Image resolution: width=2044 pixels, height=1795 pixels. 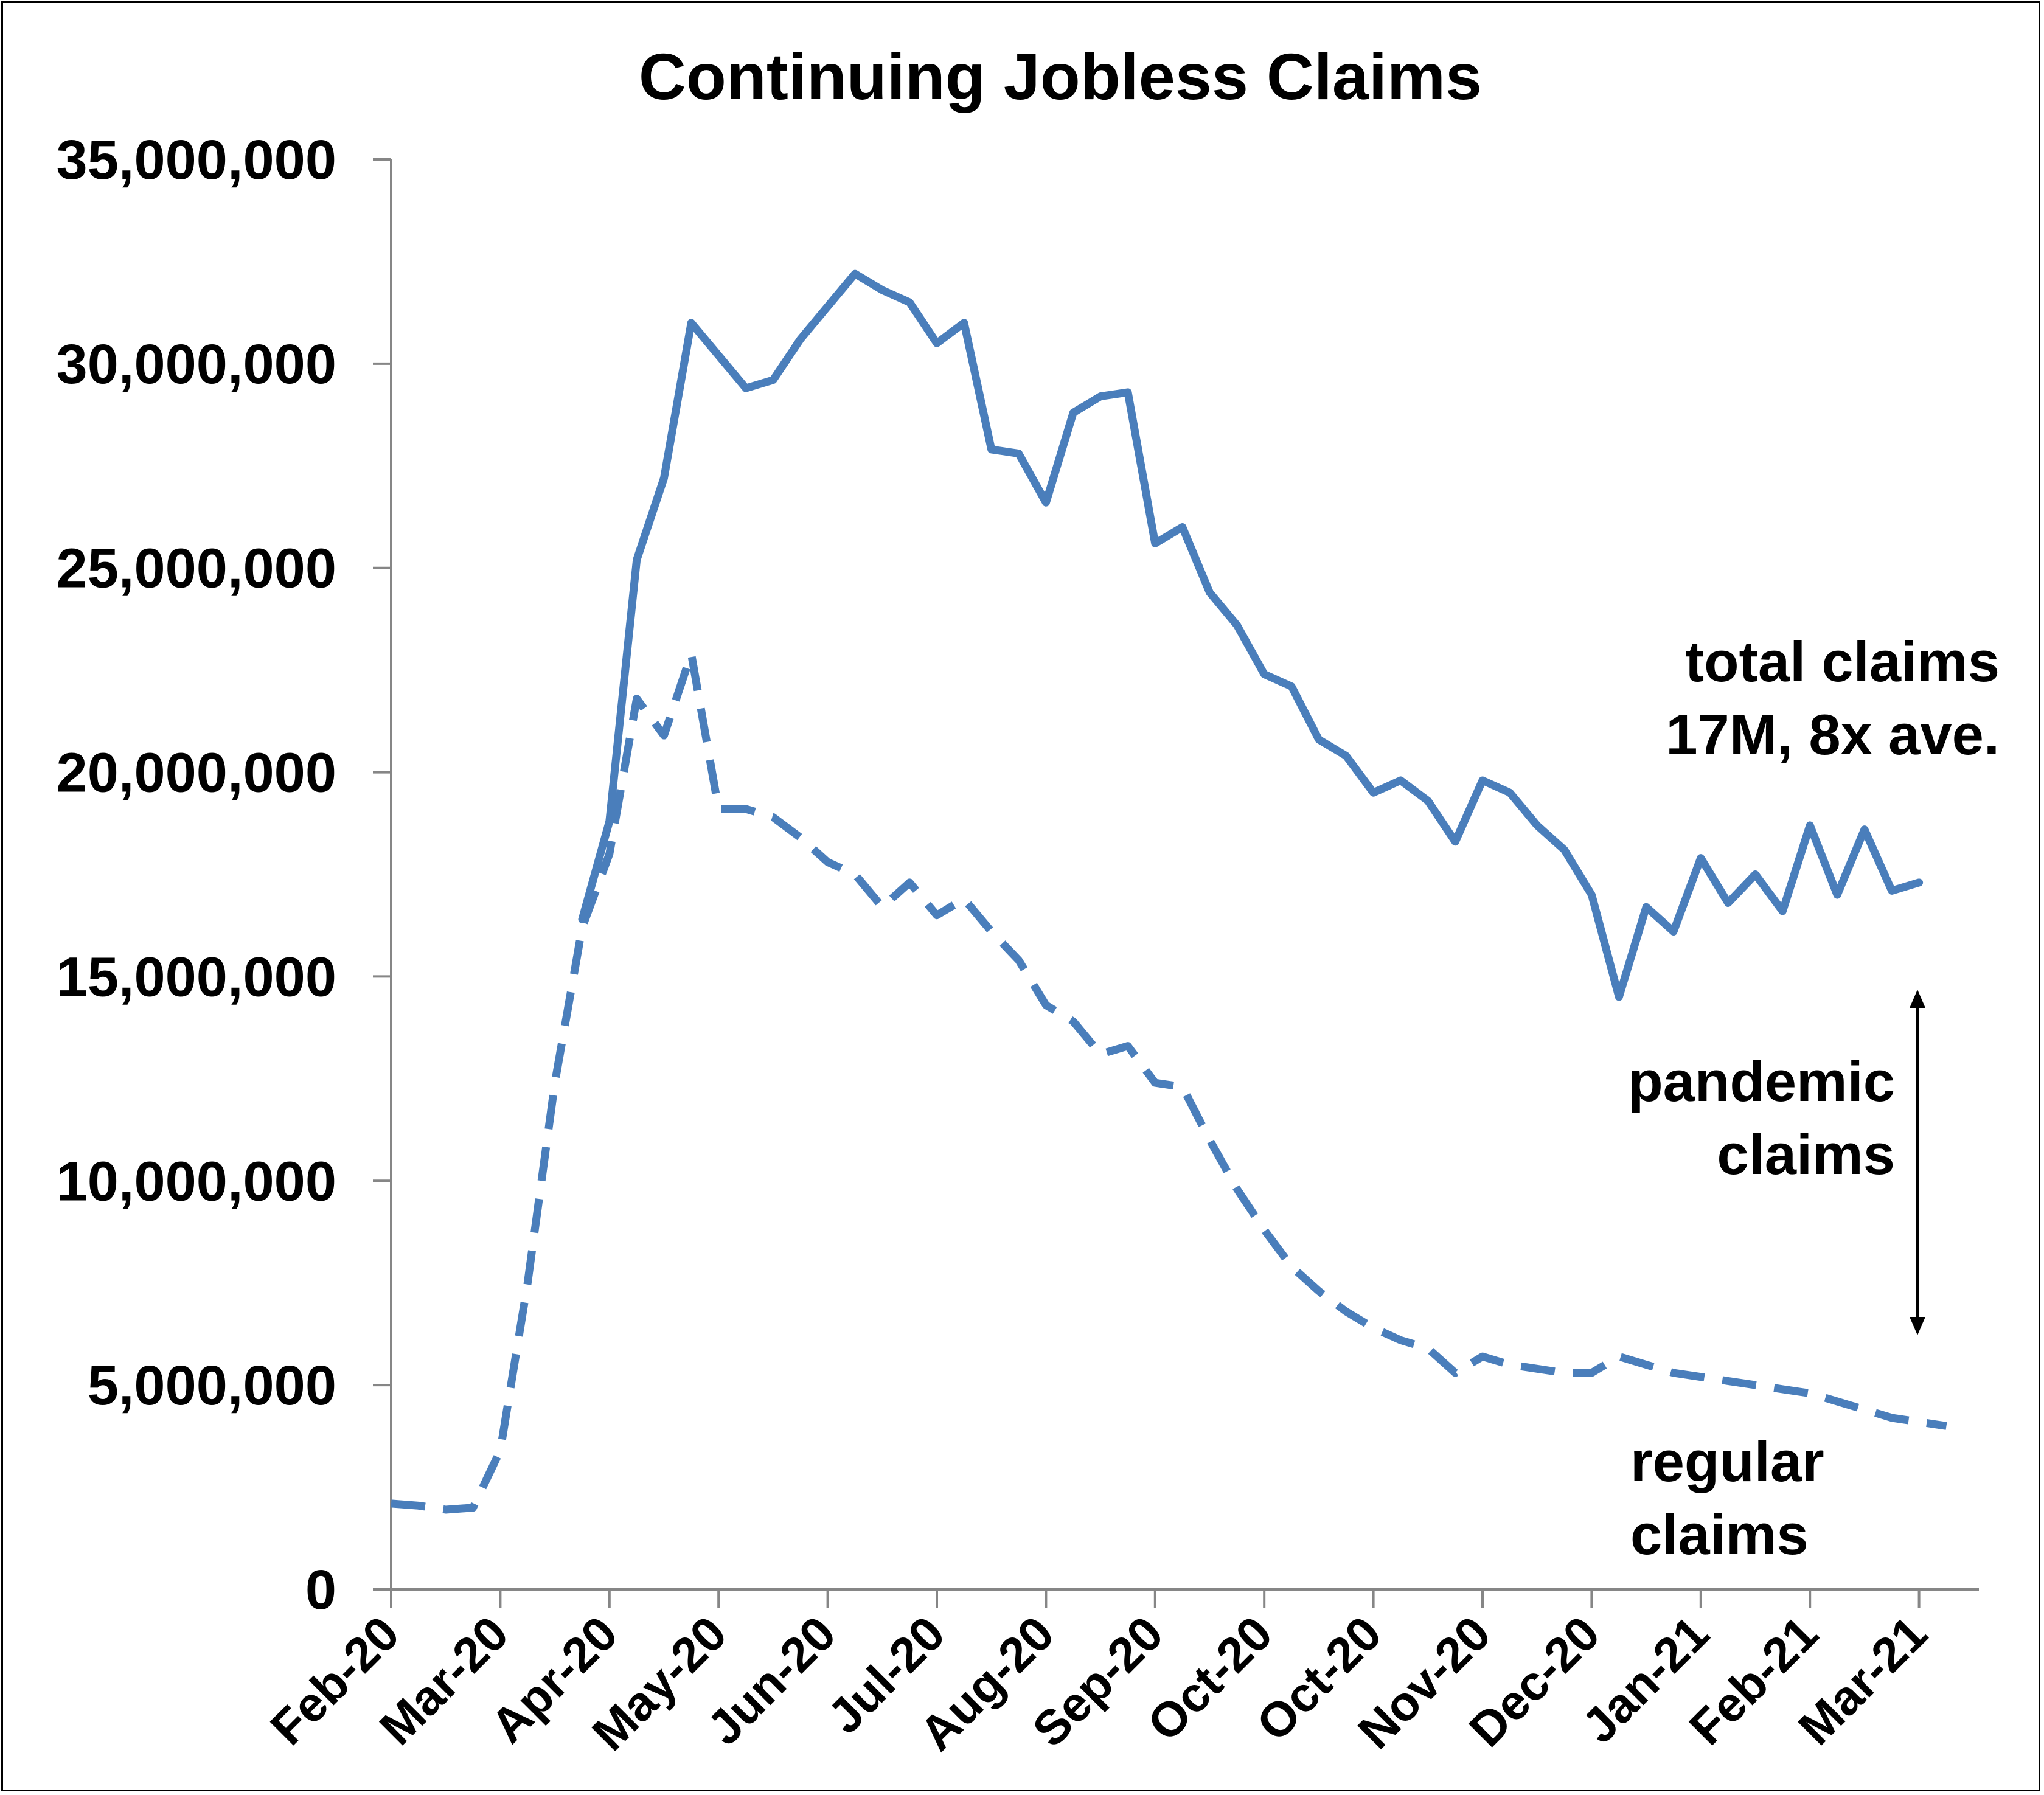 I want to click on y-tick-label: 0, so click(x=320, y=1590).